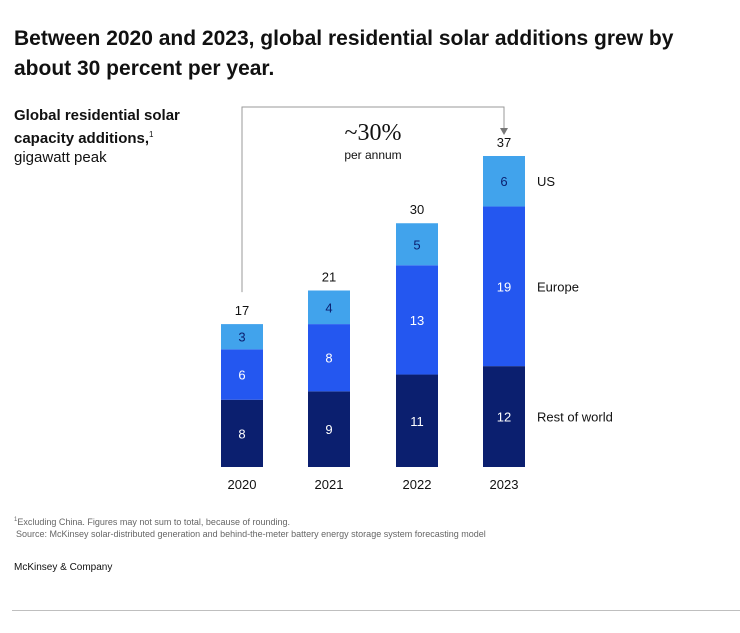 Image resolution: width=740 pixels, height=633 pixels. I want to click on x-tick-2023: 2023, so click(504, 484).